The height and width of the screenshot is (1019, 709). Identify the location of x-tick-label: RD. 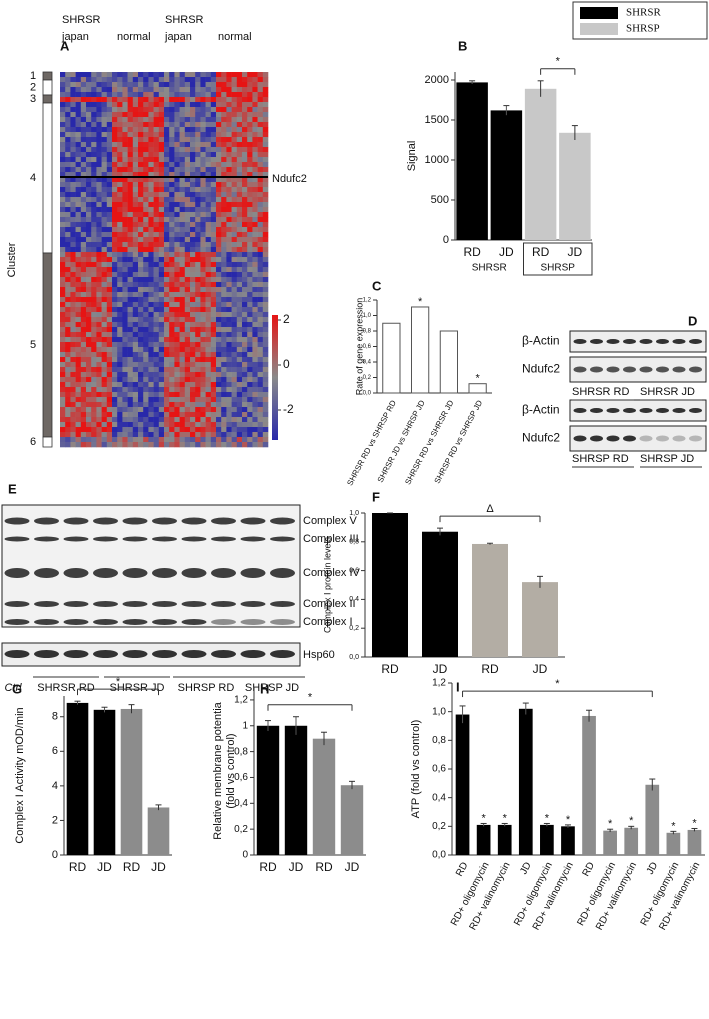
(589, 869).